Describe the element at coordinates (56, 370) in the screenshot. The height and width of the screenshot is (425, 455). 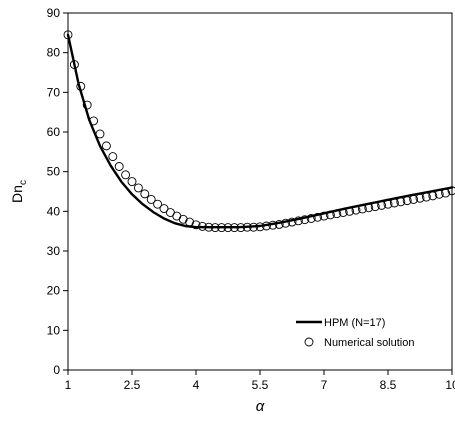
I see `y-tick-label: 0` at that location.